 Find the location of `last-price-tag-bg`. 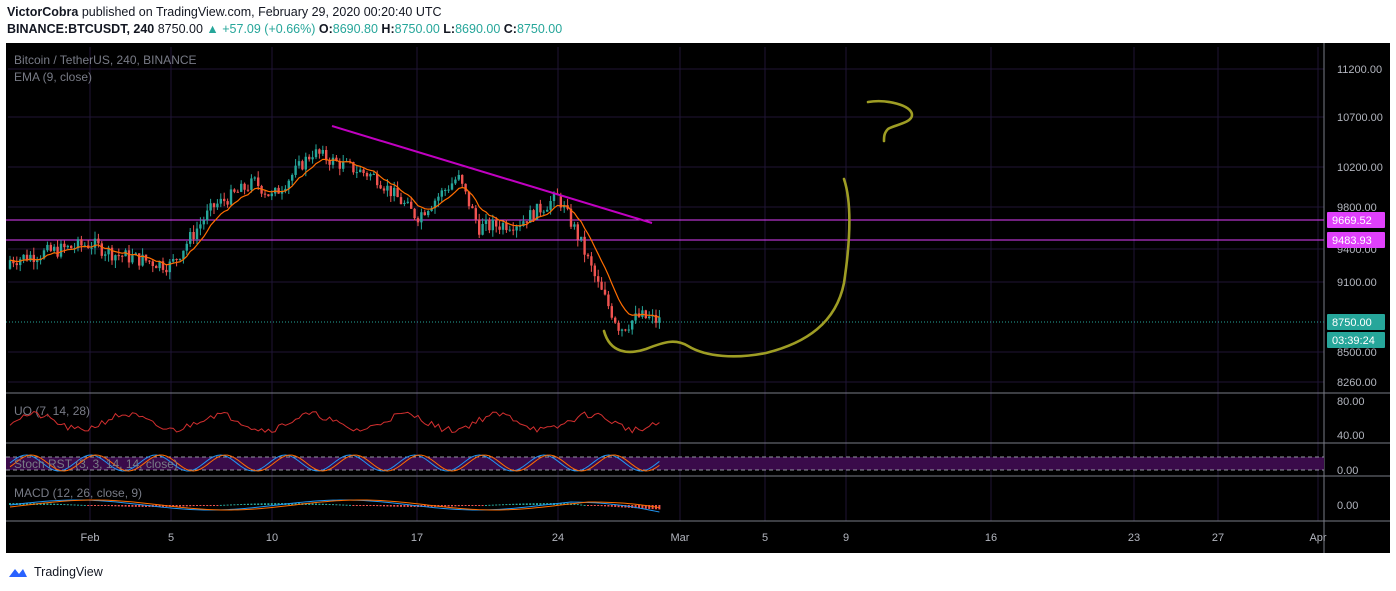

last-price-tag-bg is located at coordinates (1356, 322).